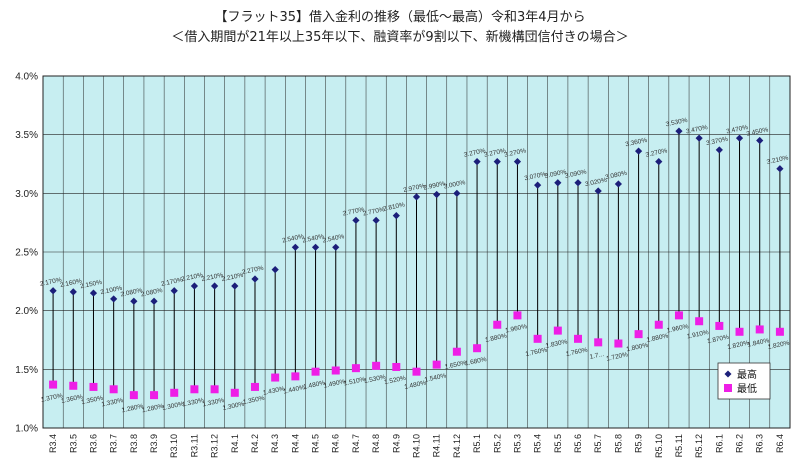 This screenshot has height=462, width=800. What do you see at coordinates (26, 194) in the screenshot?
I see `y-tick-label: 3.0%` at bounding box center [26, 194].